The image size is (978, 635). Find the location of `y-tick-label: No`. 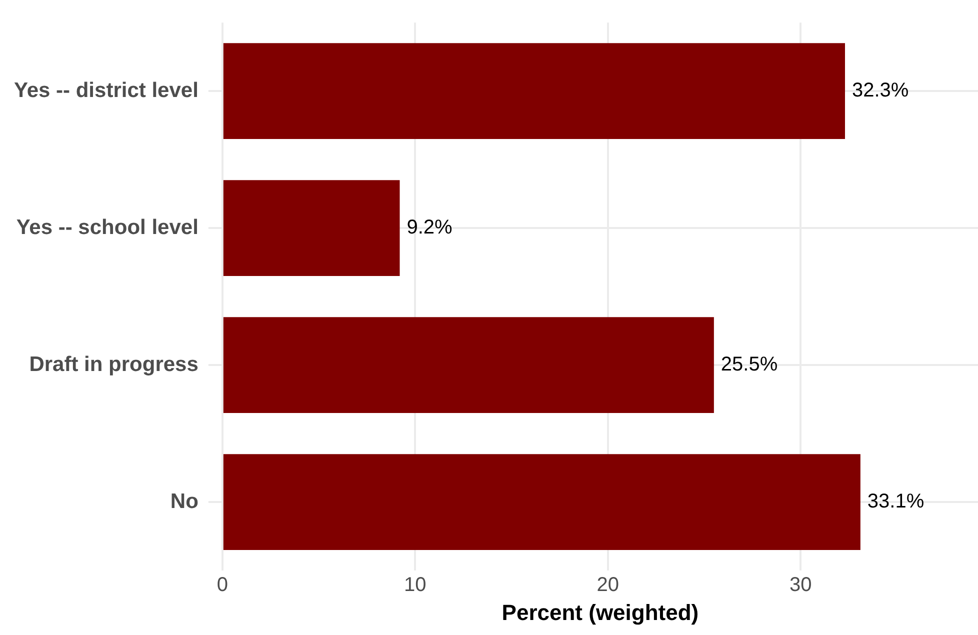

y-tick-label: No is located at coordinates (184, 501).